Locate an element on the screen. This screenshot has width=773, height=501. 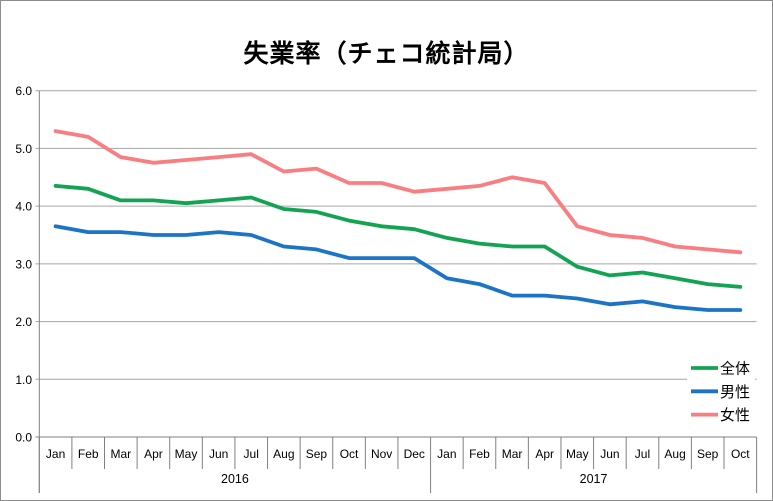
legend-label-female: 女性 is located at coordinates (735, 415).